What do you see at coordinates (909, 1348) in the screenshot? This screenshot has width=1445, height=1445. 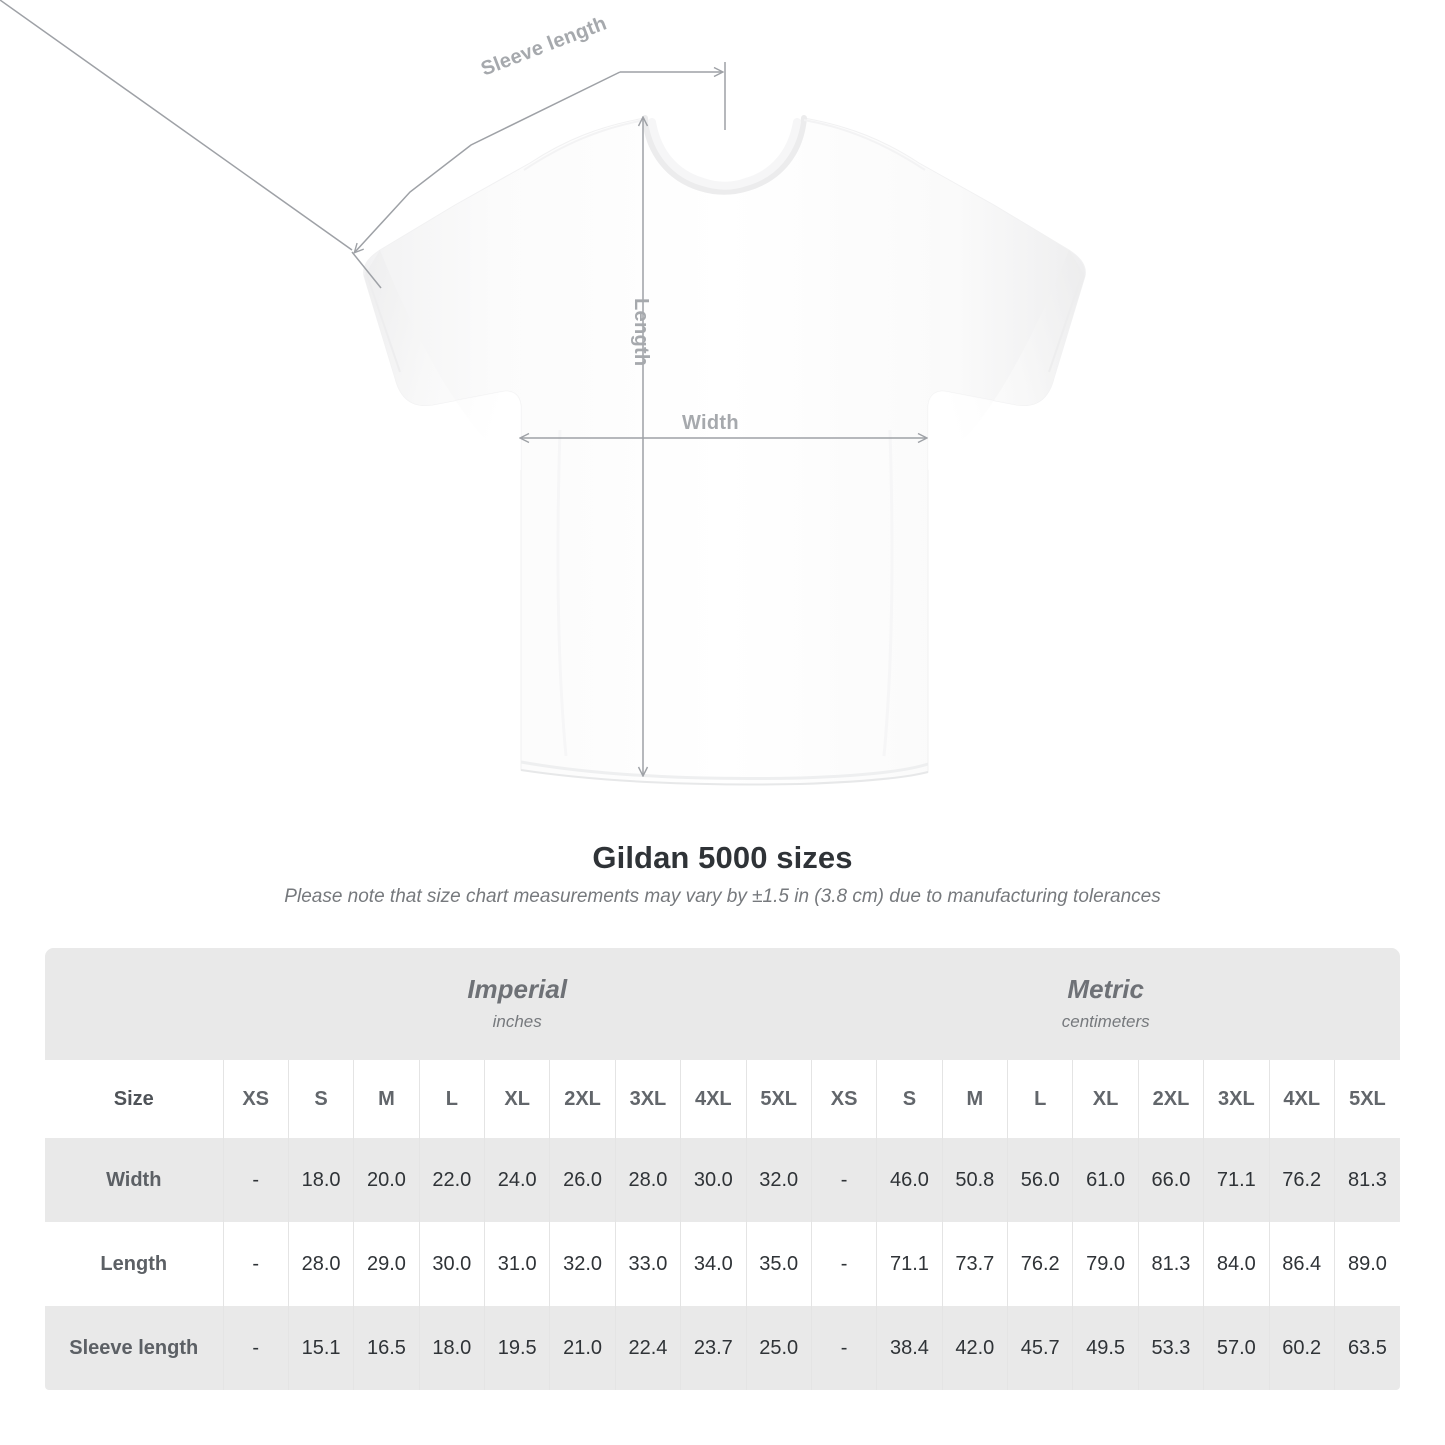 I see `cell-sleeve-length-metric-s: 38.4` at bounding box center [909, 1348].